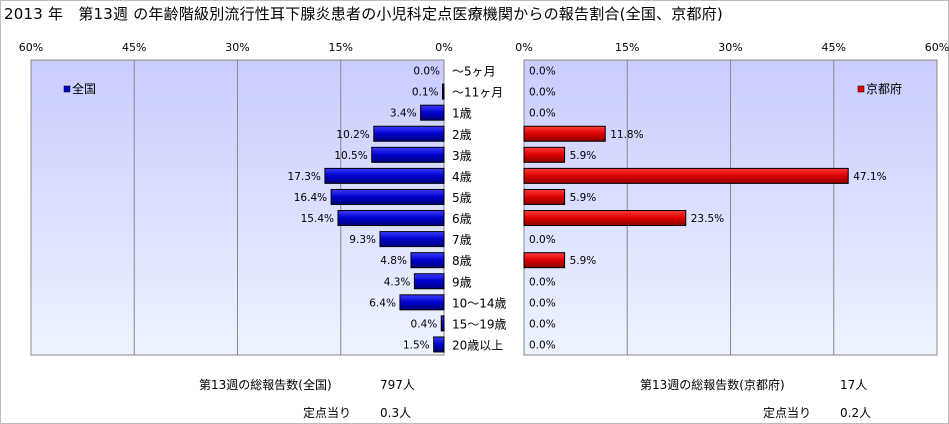 Image resolution: width=949 pixels, height=424 pixels. Describe the element at coordinates (787, 413) in the screenshot. I see `kyoto-per-label: 定点当り` at that location.